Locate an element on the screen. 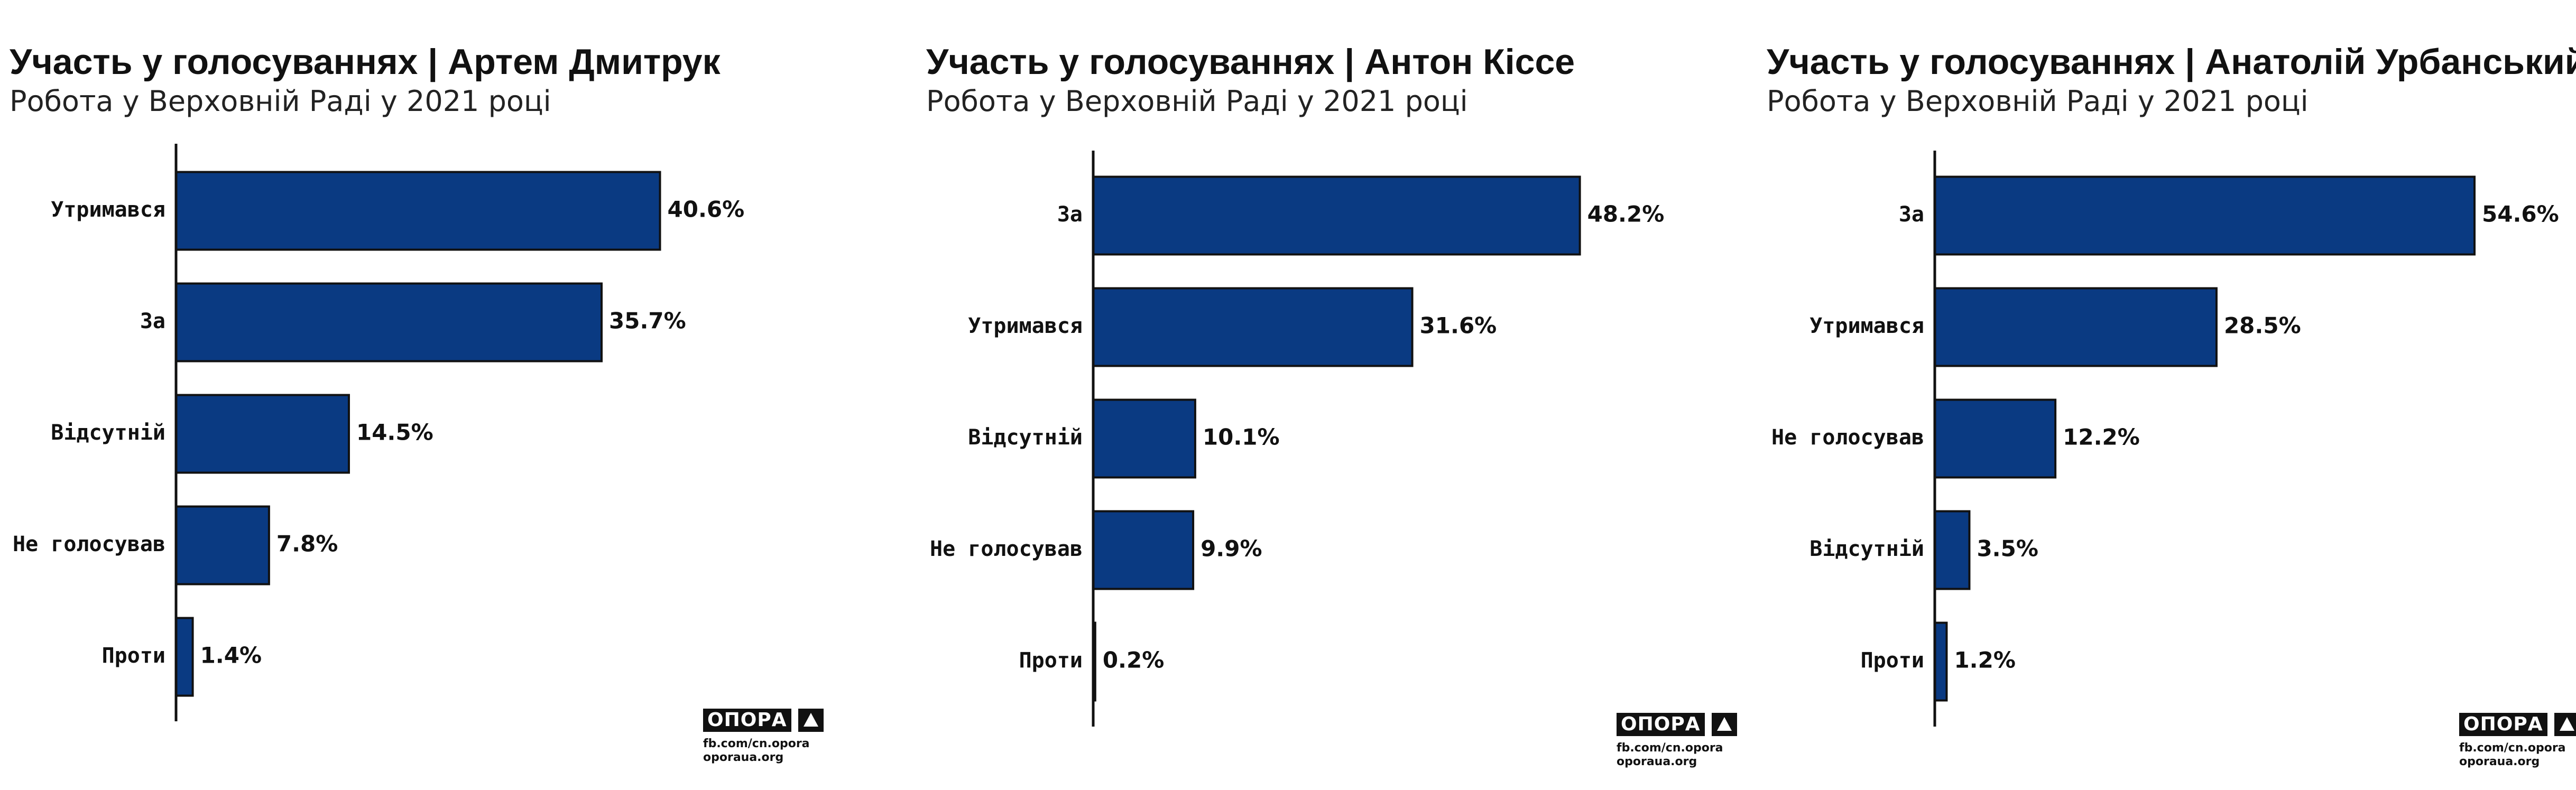 This screenshot has height=790, width=2576. value-label: 48.2% is located at coordinates (1626, 214).